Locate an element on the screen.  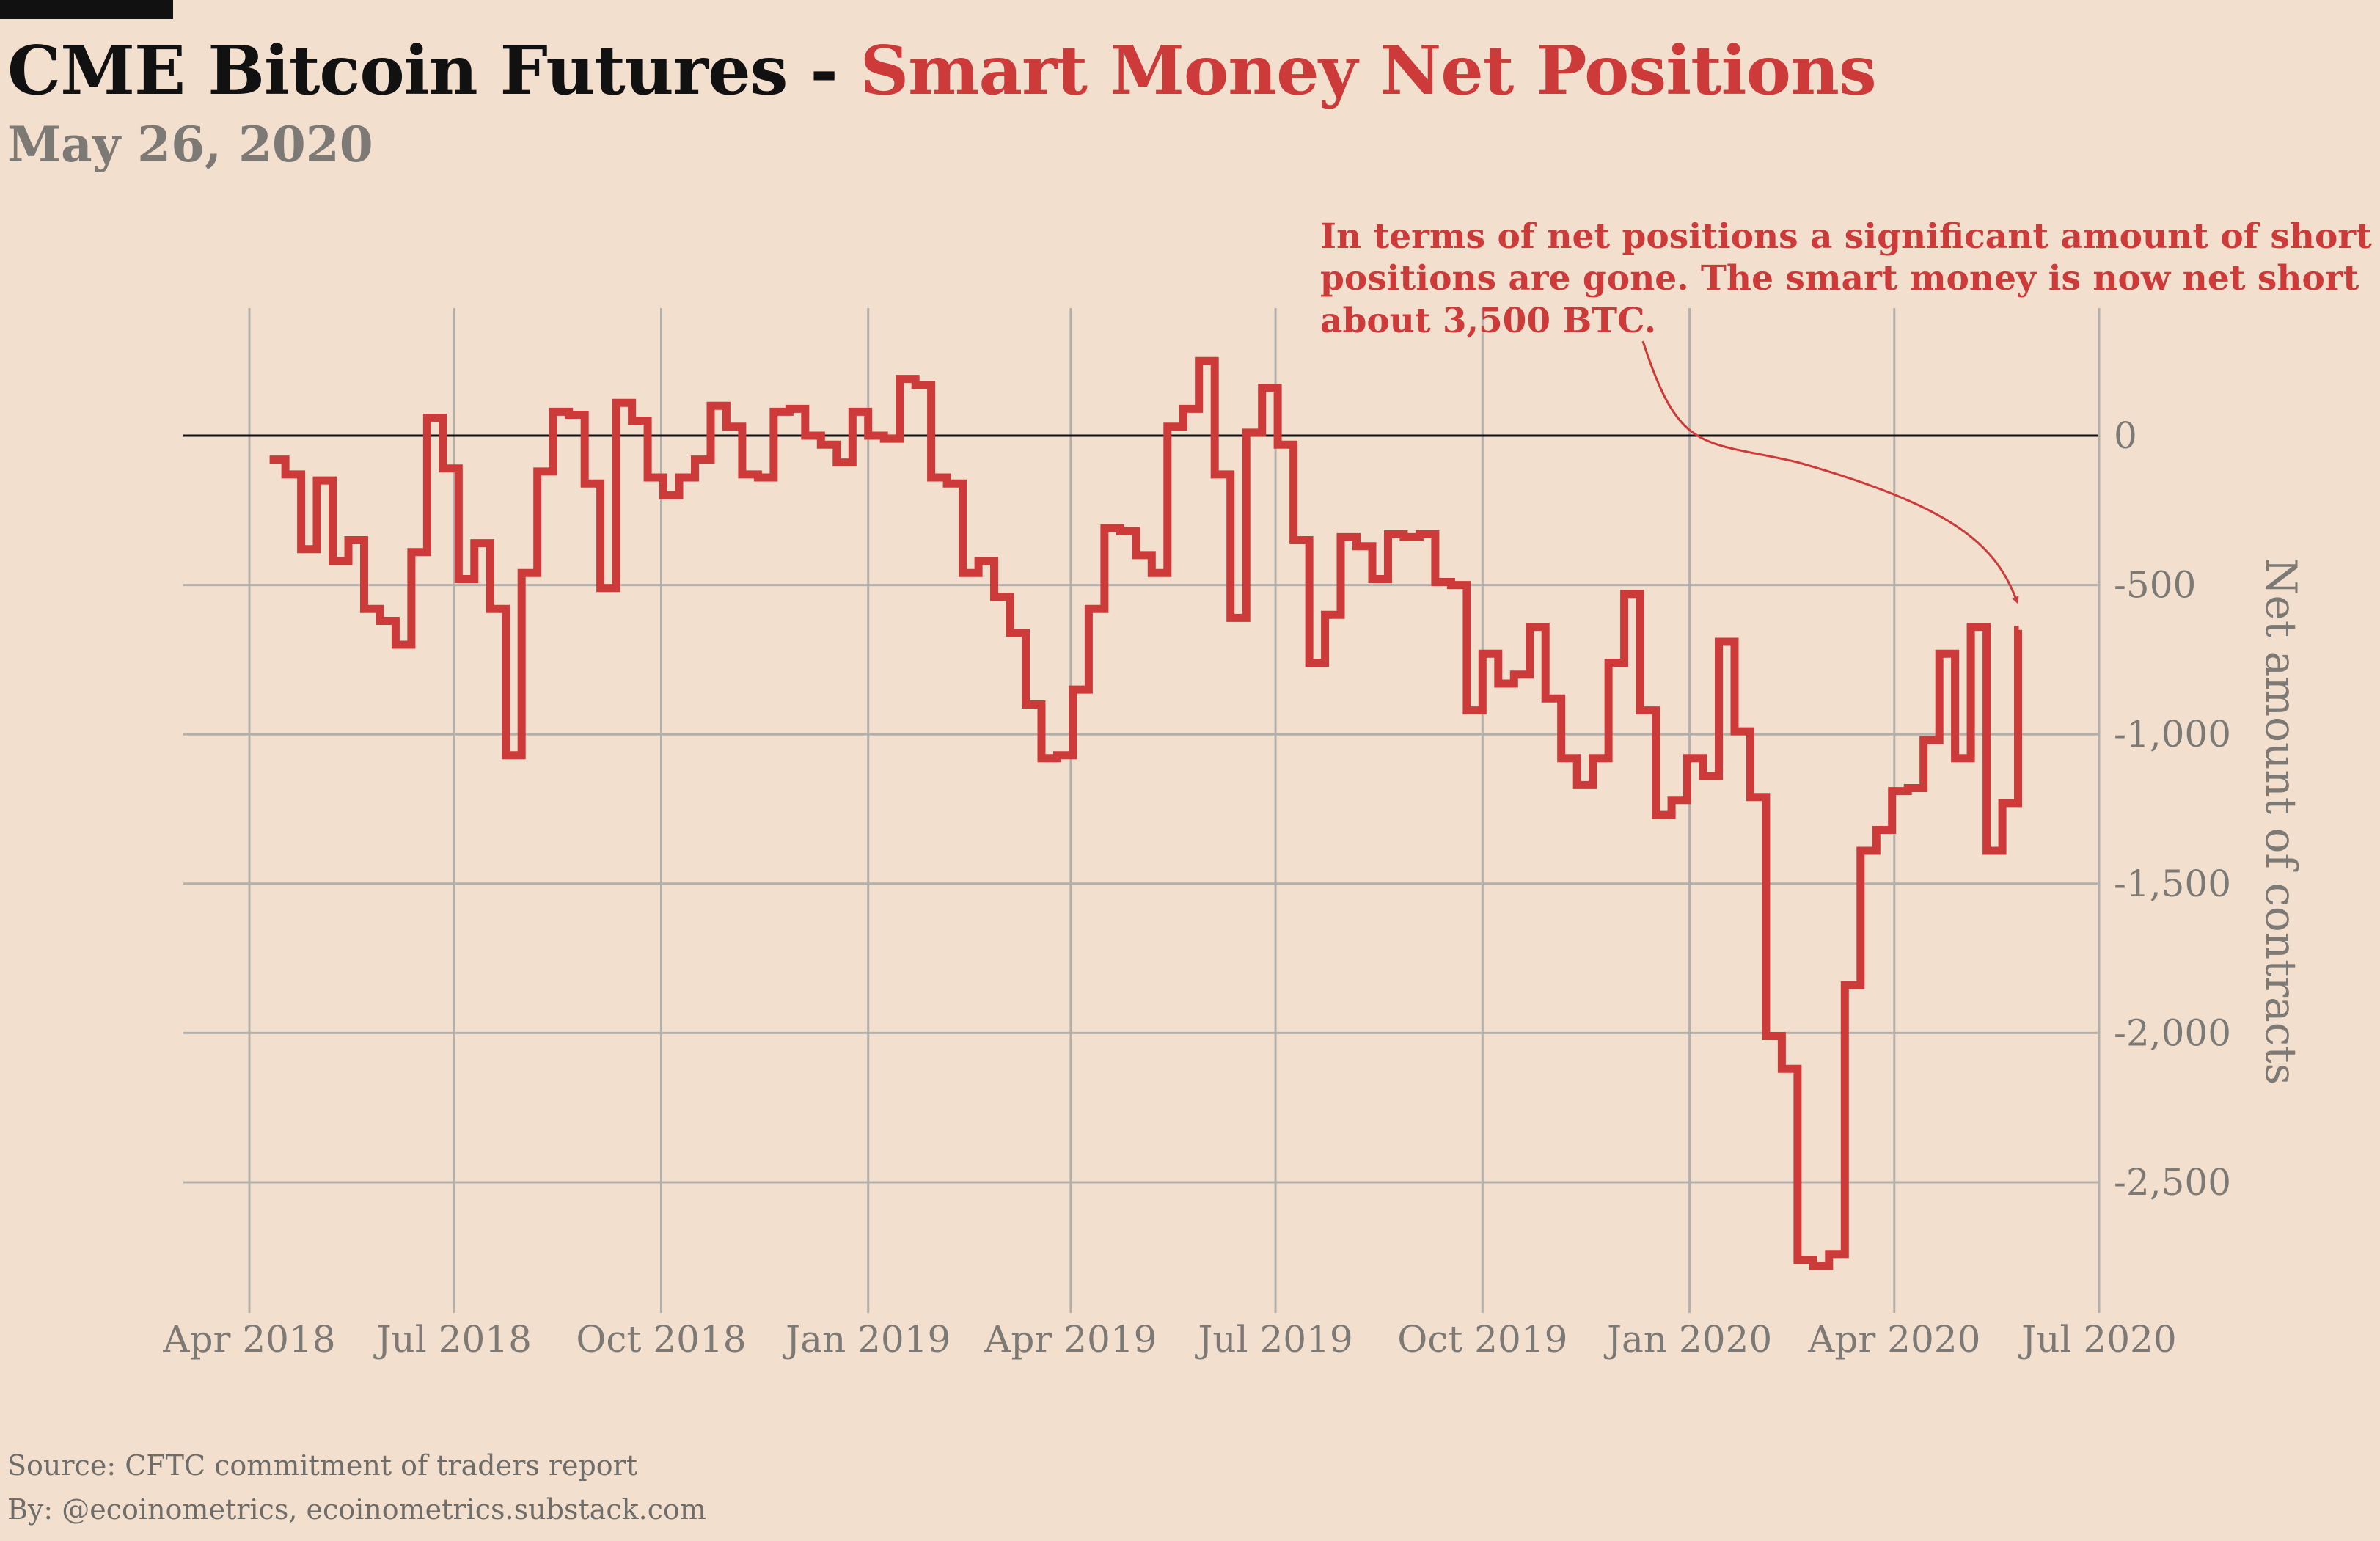
y-tick-label: -2,000 is located at coordinates (2172, 1032).